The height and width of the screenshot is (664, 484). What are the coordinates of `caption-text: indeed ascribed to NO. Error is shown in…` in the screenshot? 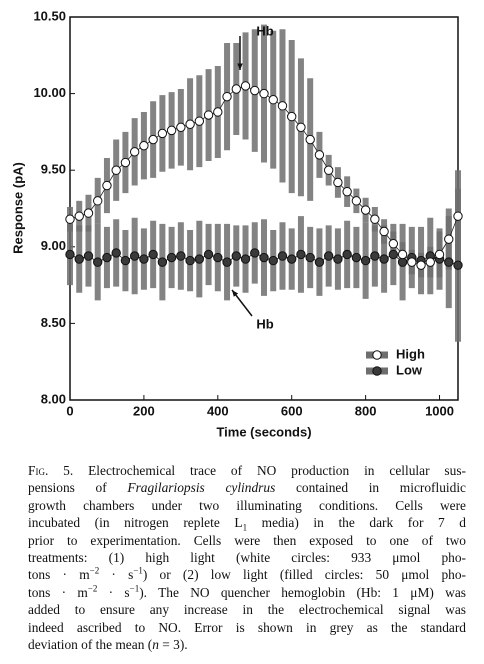 It's located at (247, 627).